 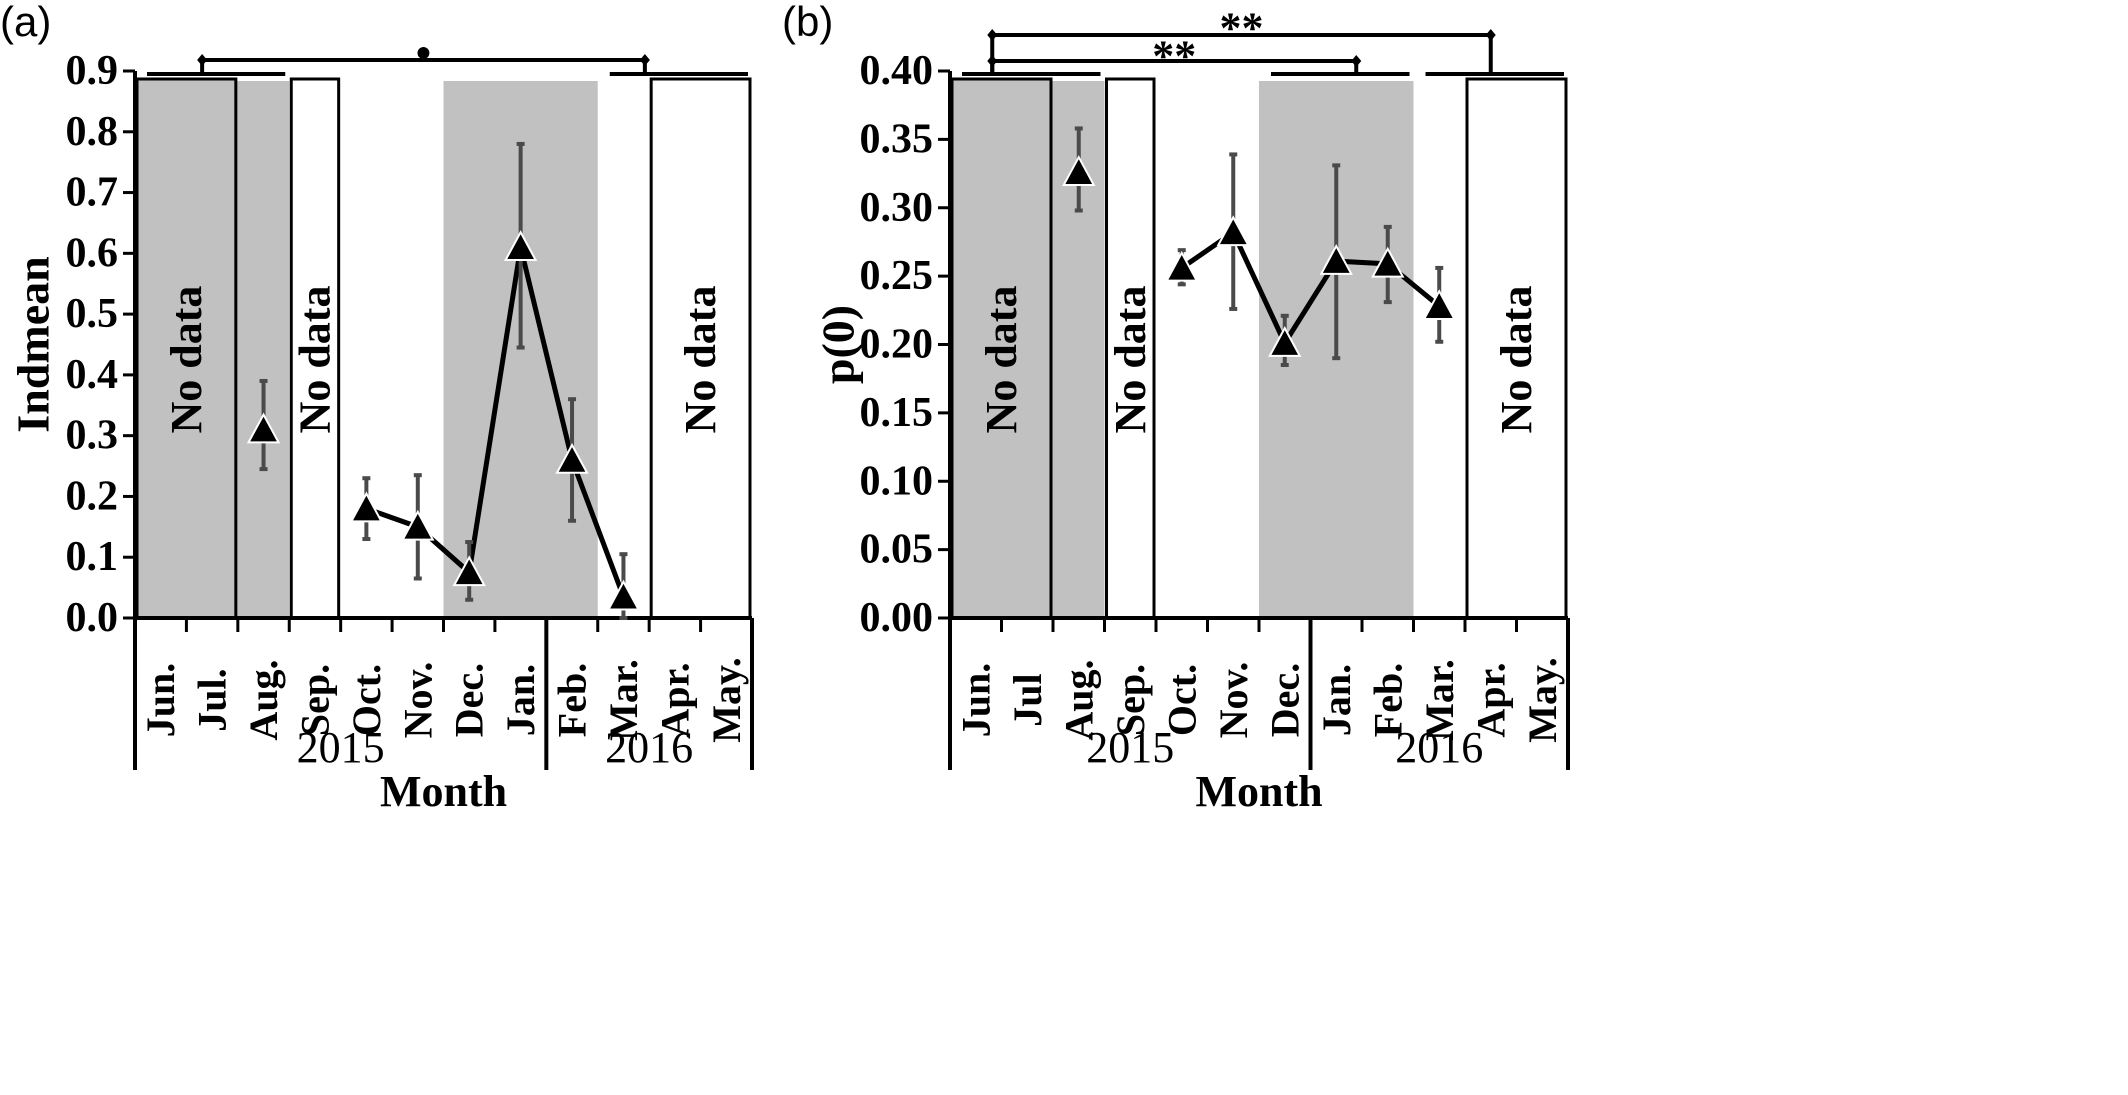 What do you see at coordinates (92, 496) in the screenshot?
I see `y-tick-label: 0.2` at bounding box center [92, 496].